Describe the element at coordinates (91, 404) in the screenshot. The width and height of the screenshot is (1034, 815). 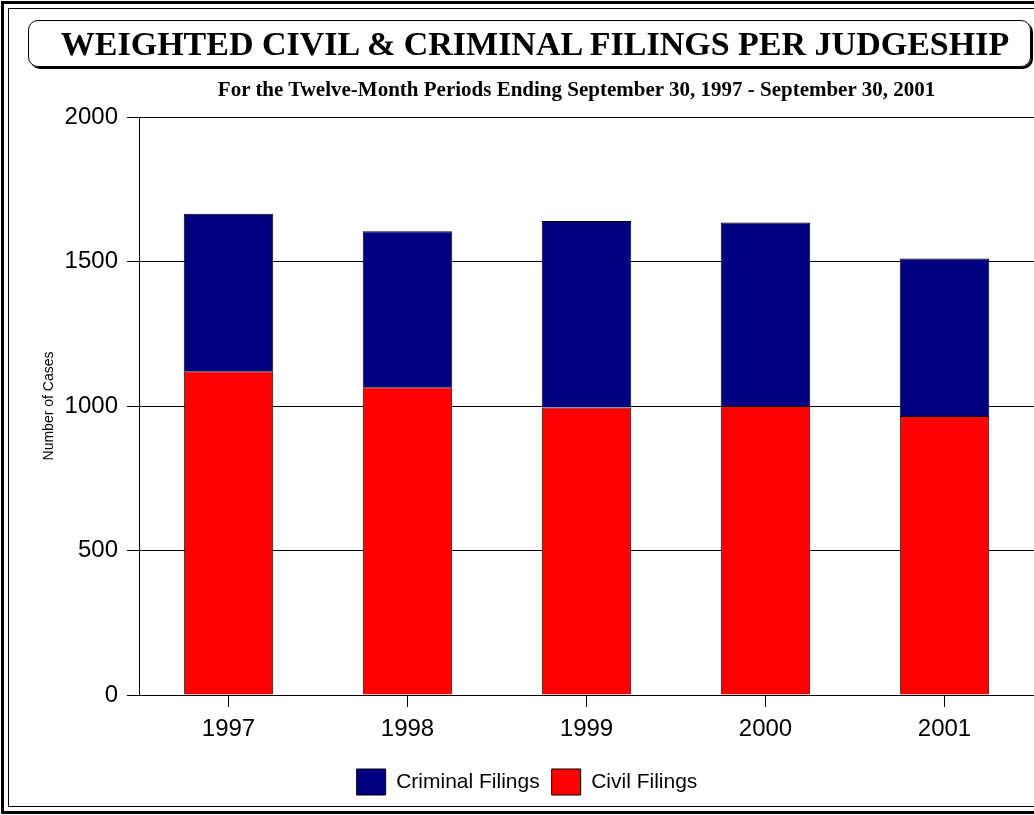
I see `y-tick-label: 1000` at that location.